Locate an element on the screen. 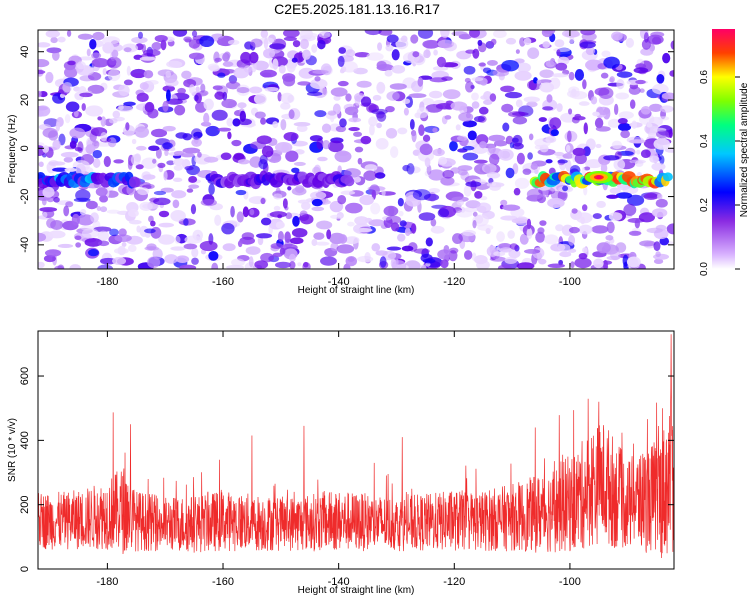  y-tick-label: 0 is located at coordinates (25, 569).